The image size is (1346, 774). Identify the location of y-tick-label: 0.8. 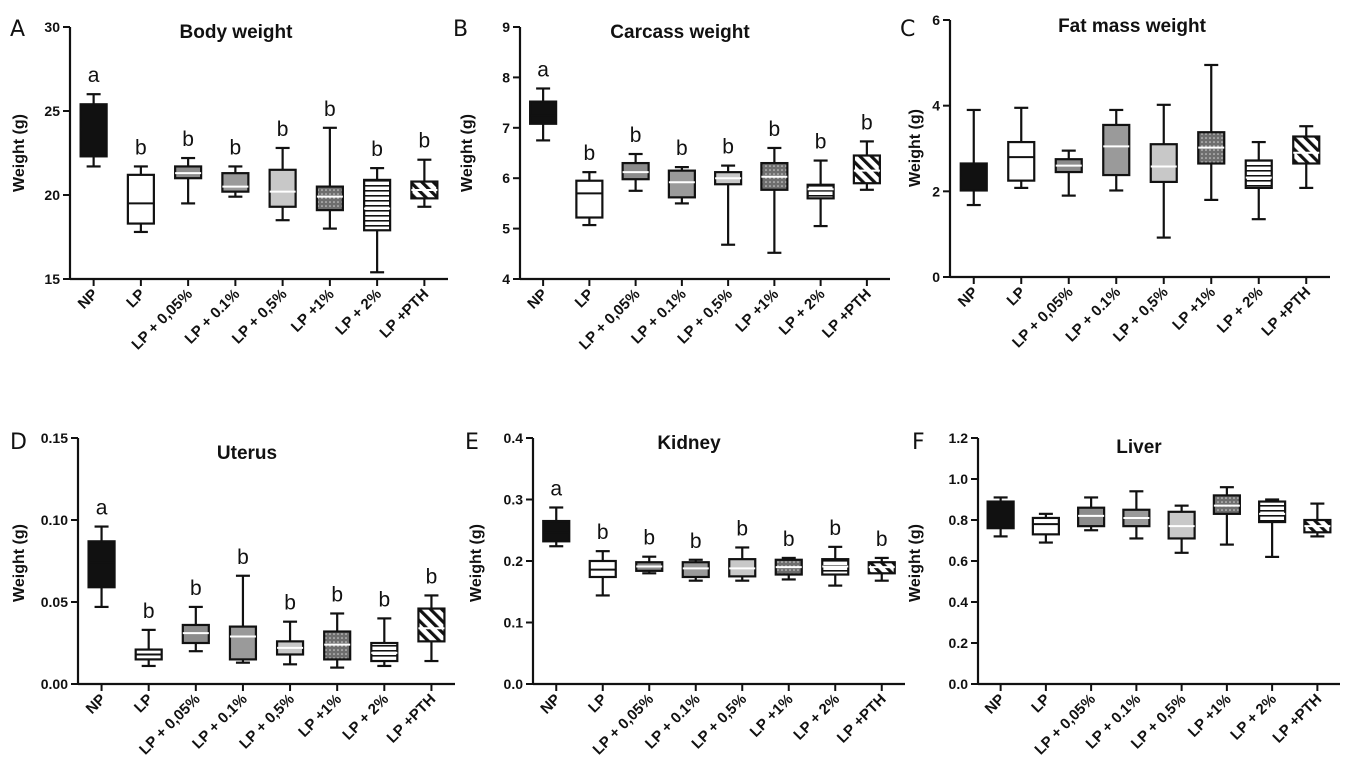
(959, 520).